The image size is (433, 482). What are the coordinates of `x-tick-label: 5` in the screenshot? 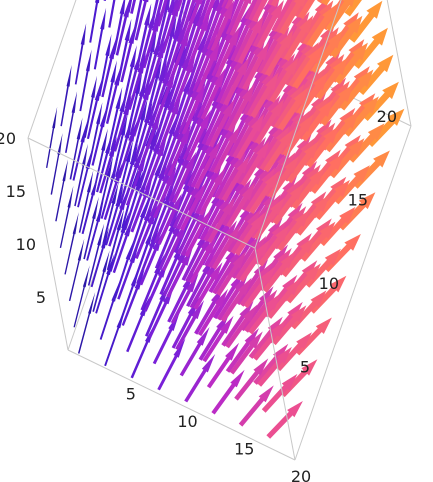 It's located at (131, 394).